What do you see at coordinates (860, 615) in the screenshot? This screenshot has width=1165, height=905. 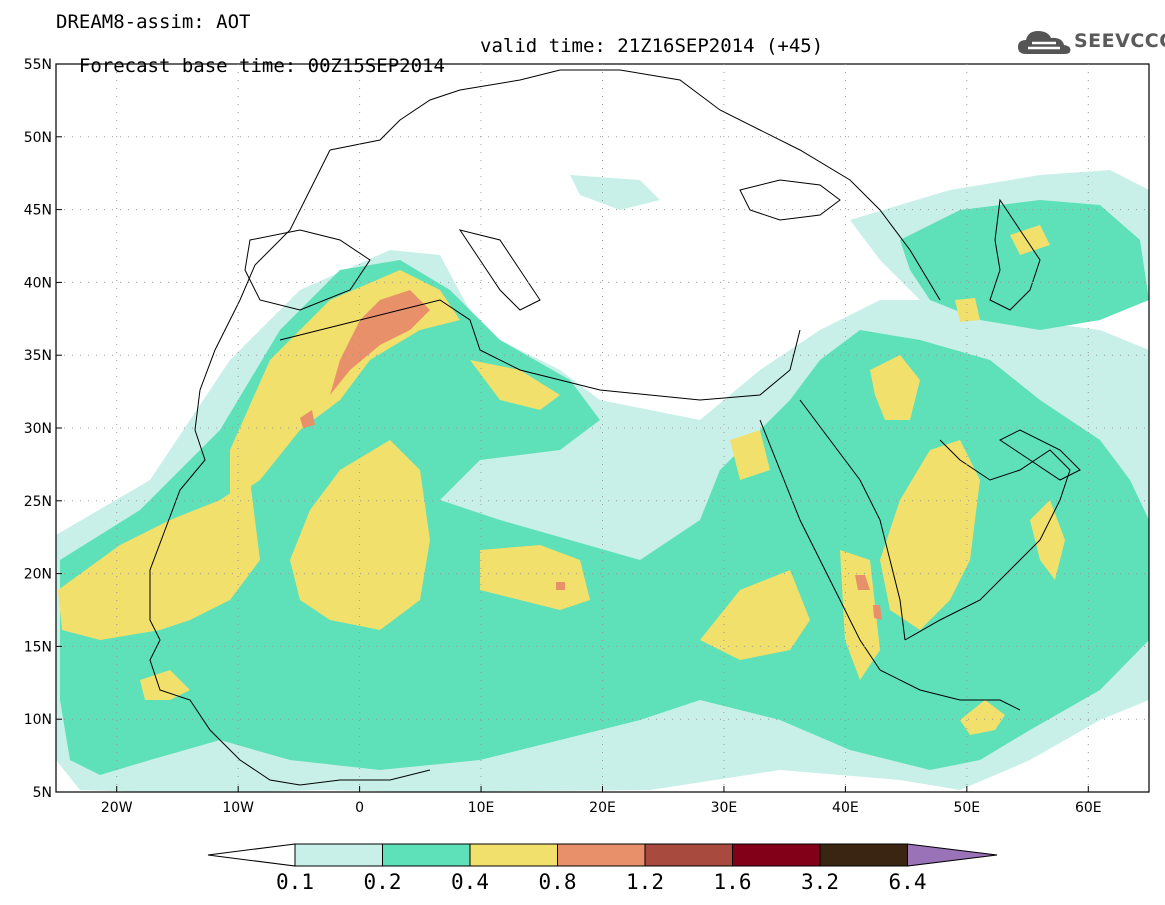 I see `aot-band-0.4-ethiopia` at bounding box center [860, 615].